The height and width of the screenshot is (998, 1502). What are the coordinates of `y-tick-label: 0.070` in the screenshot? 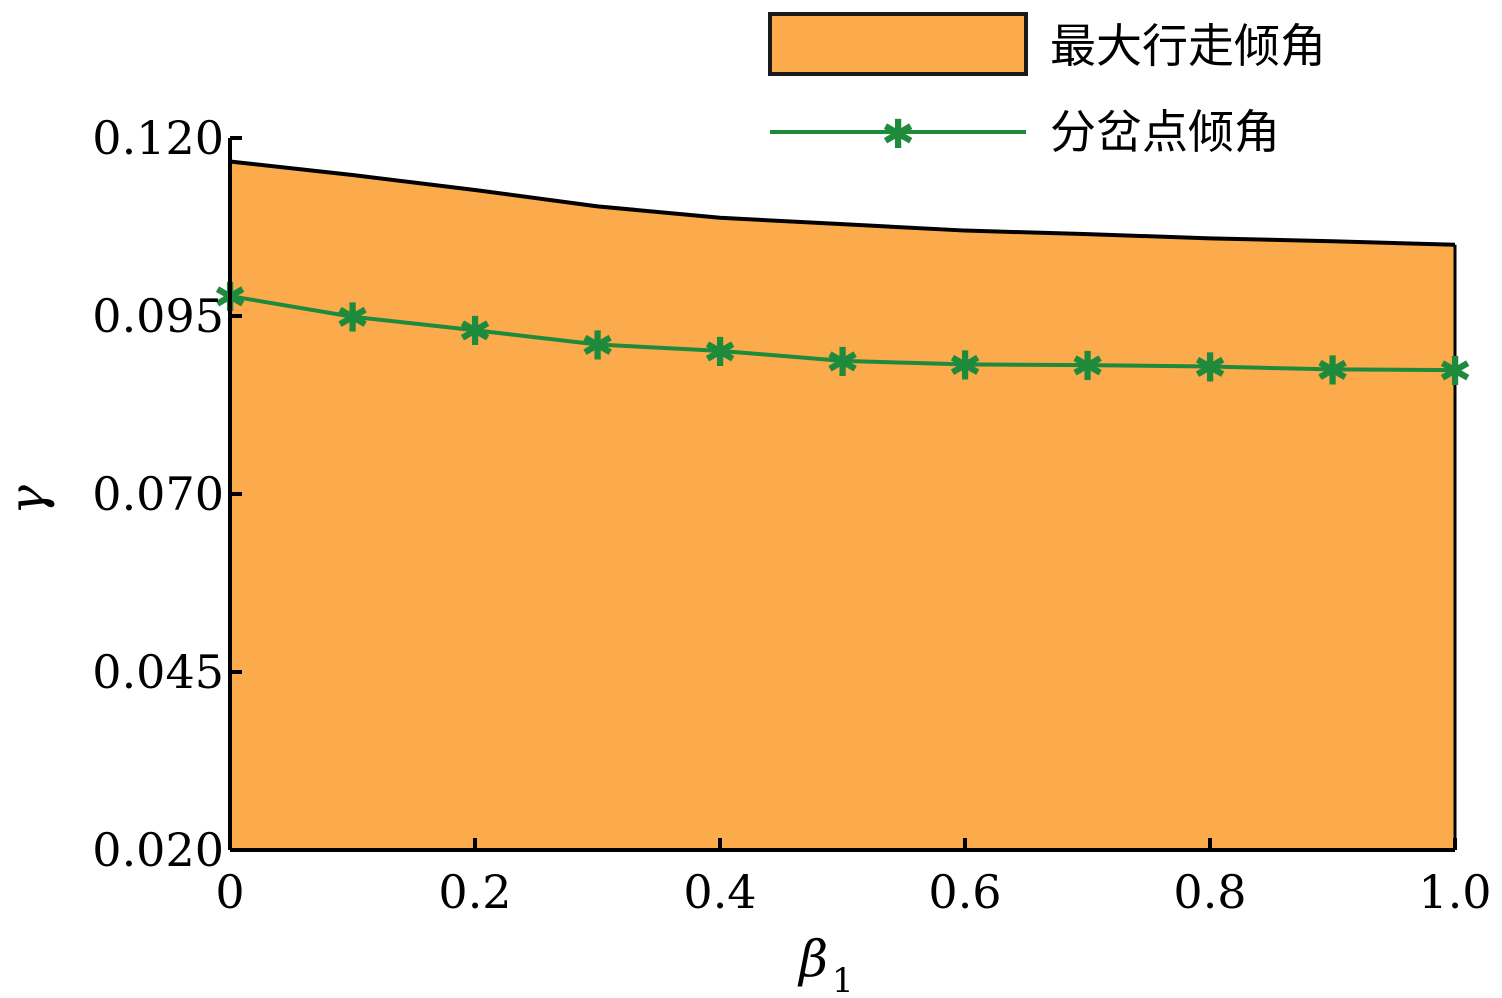 It's located at (158, 494).